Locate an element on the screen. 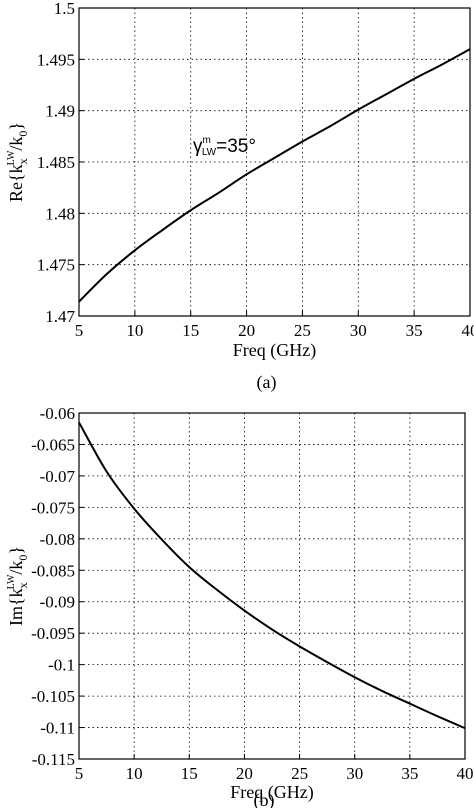 The image size is (474, 808). panel-label-a: (a) is located at coordinates (267, 382).